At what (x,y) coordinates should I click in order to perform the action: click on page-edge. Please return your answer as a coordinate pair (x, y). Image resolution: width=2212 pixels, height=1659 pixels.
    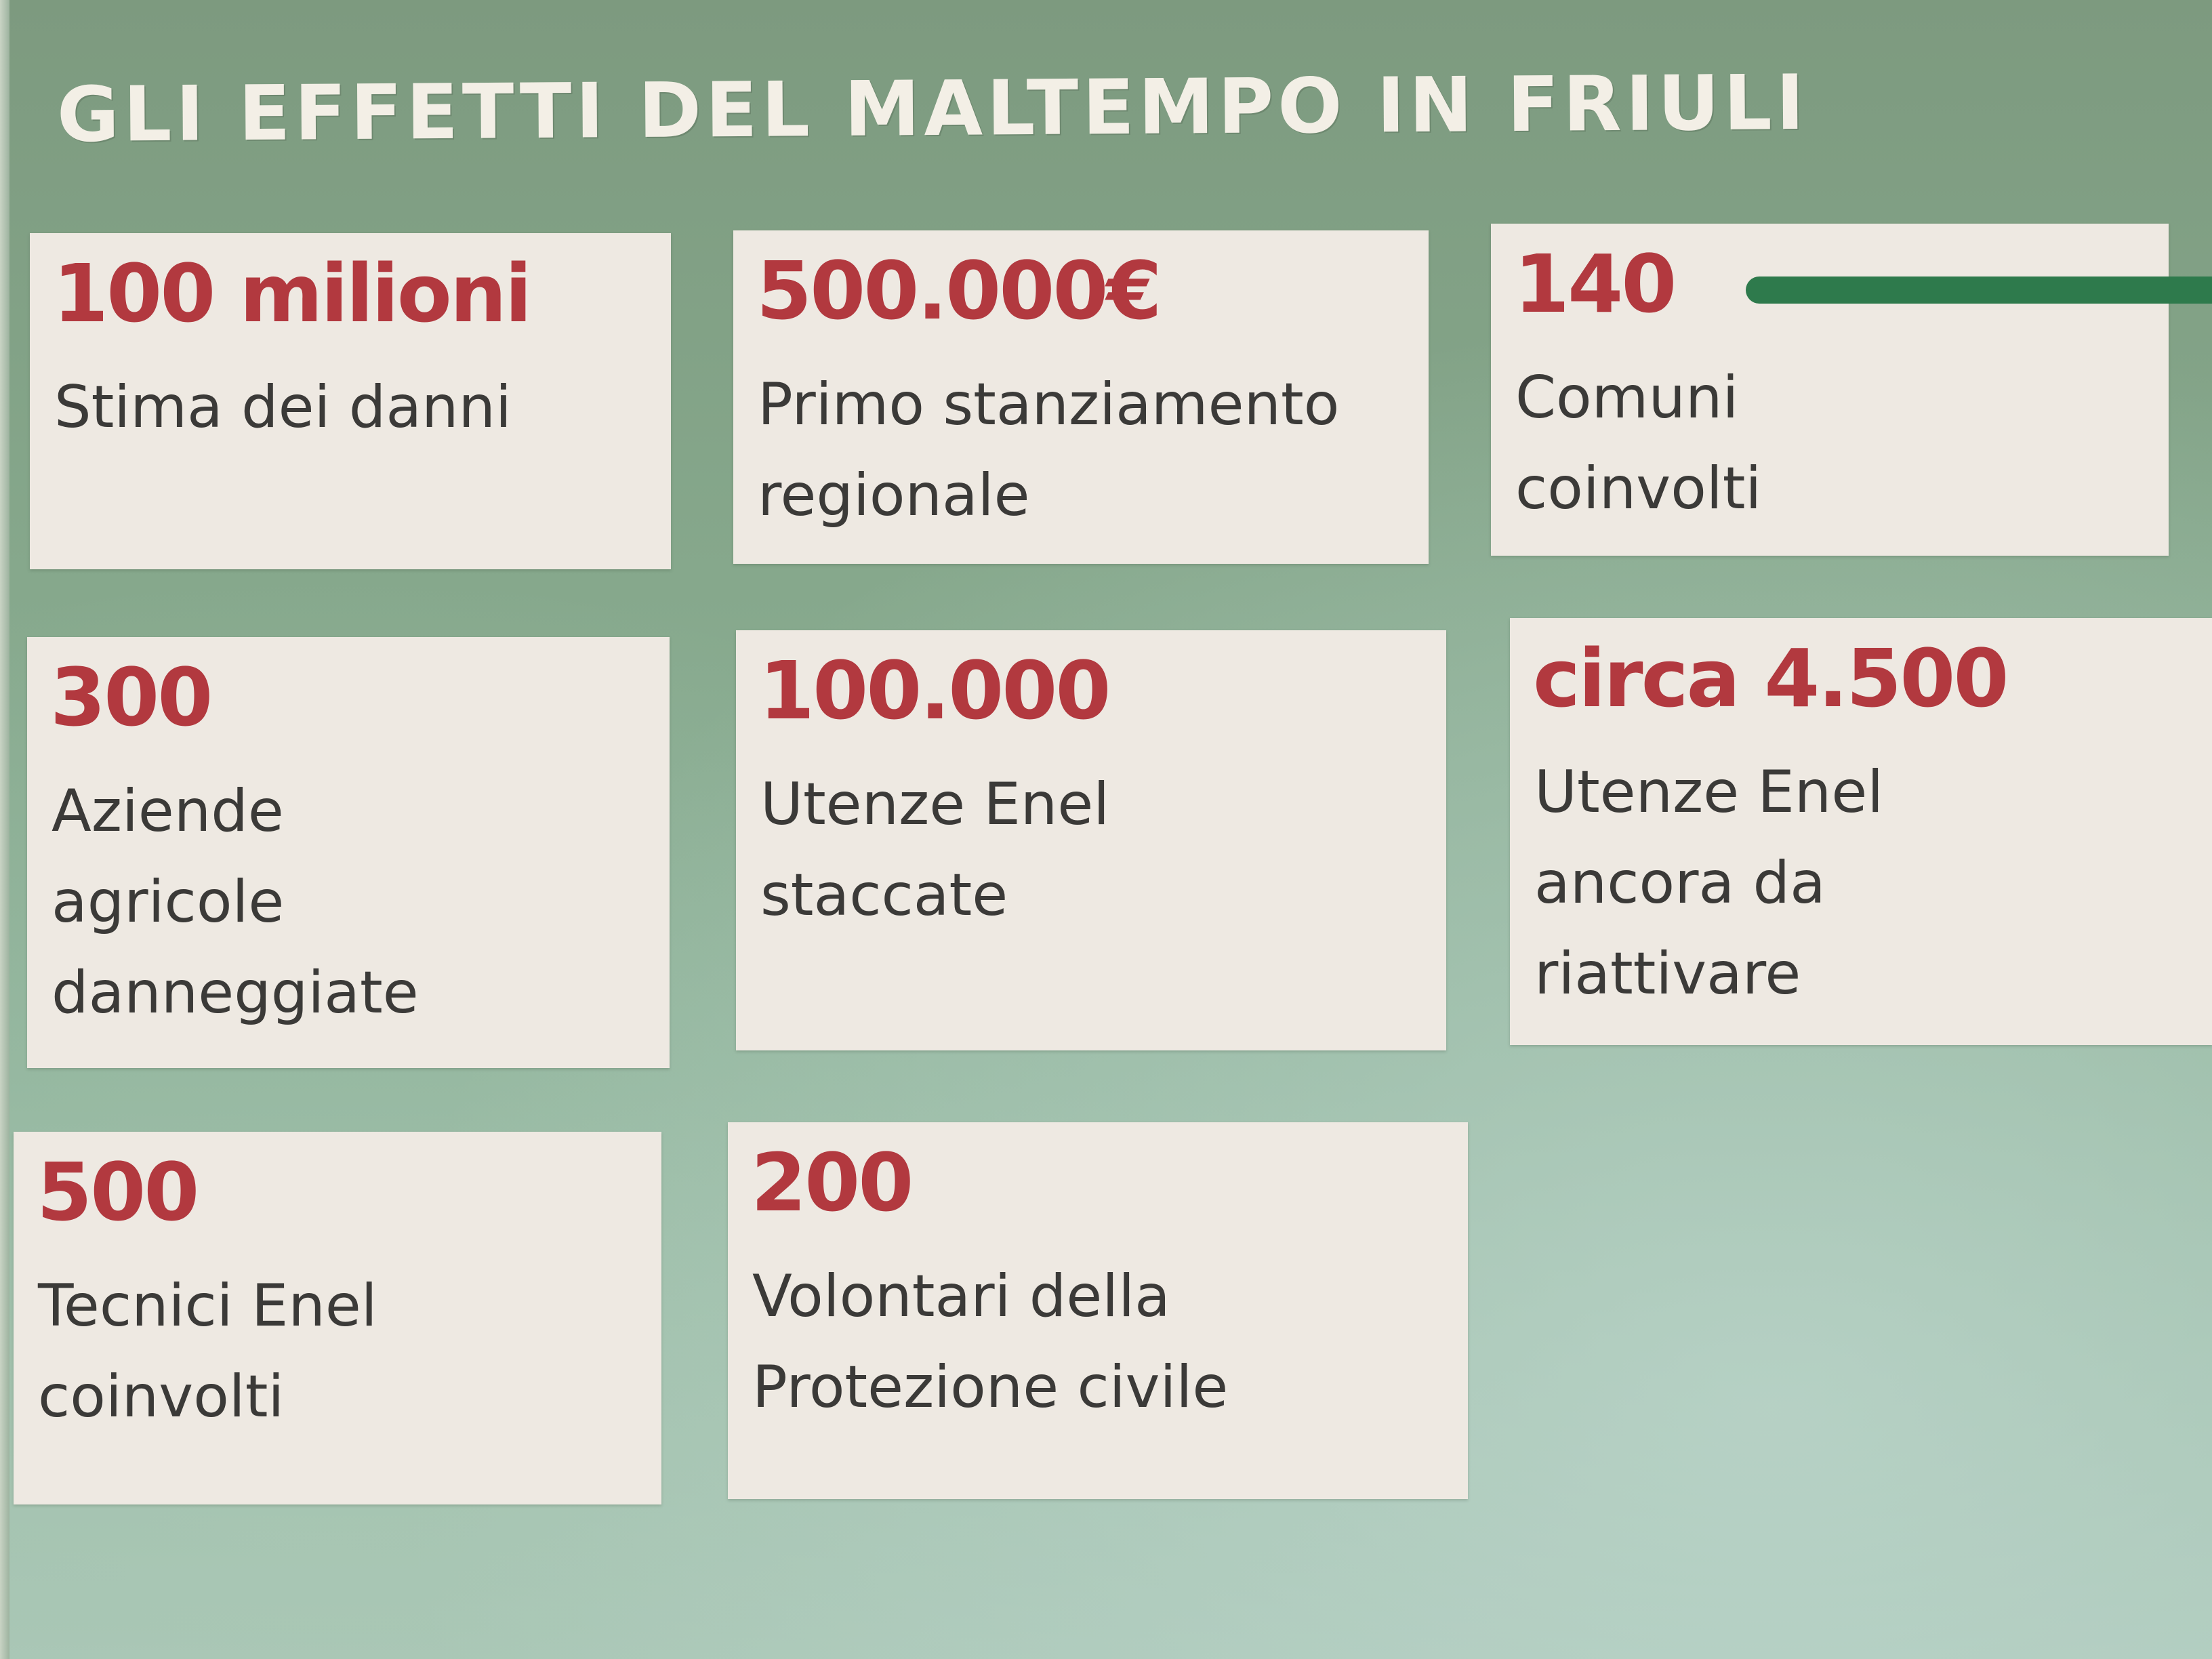
    Looking at the image, I should click on (4, 829).